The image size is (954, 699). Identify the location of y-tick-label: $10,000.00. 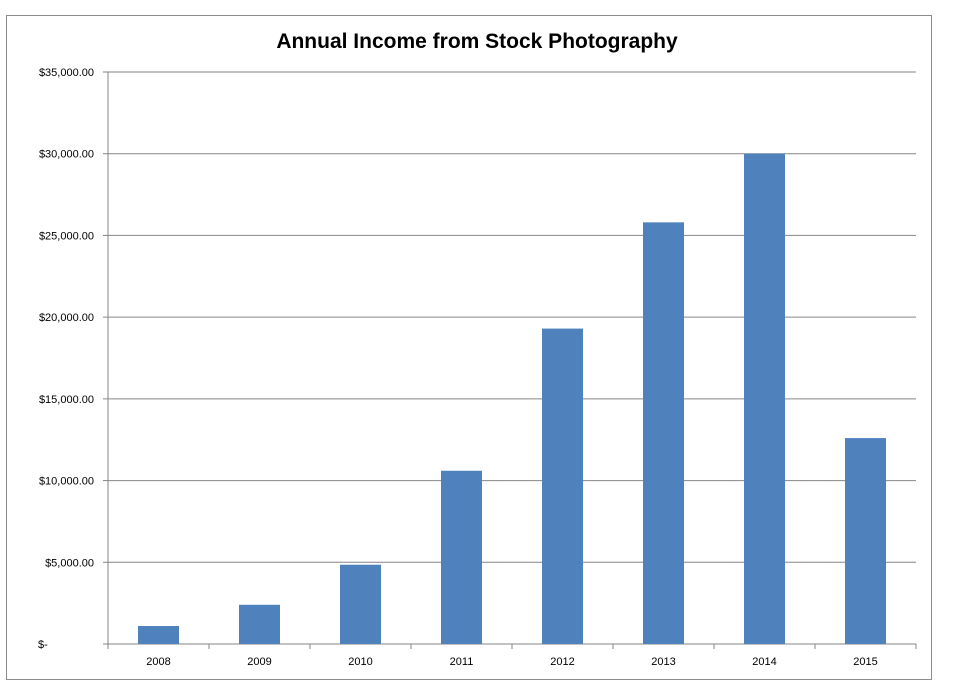
(66, 482).